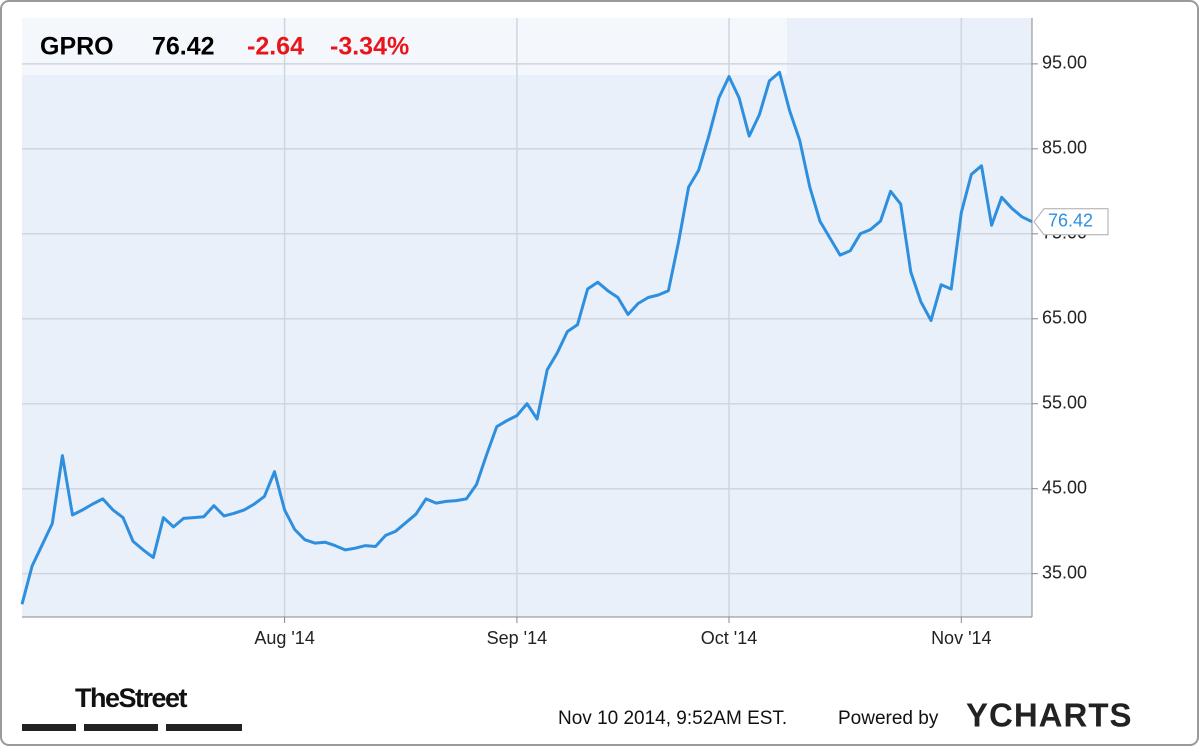 This screenshot has width=1200, height=752. I want to click on y-tick-label: 45.00, so click(1064, 487).